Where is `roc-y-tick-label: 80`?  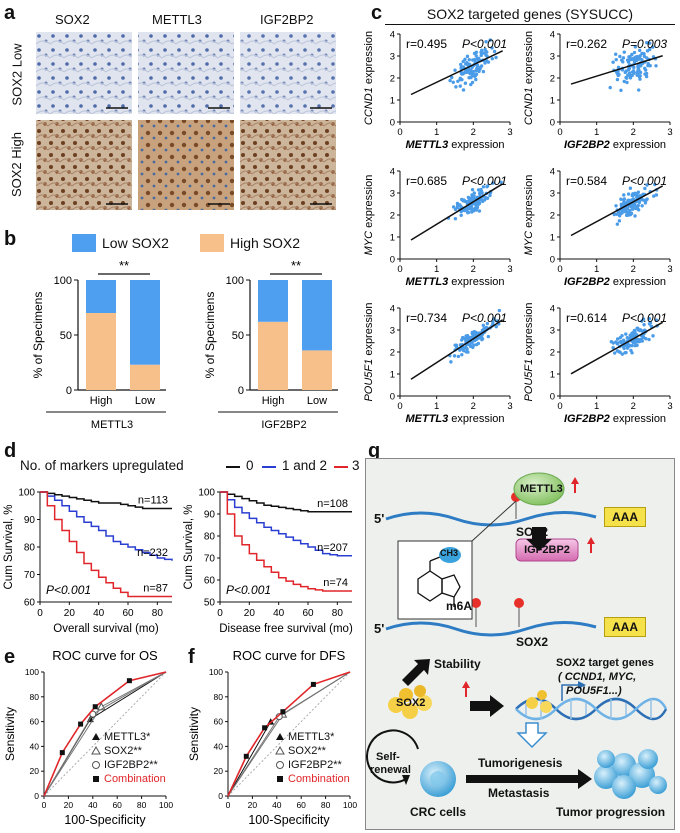
roc-y-tick-label: 80 is located at coordinates (219, 697).